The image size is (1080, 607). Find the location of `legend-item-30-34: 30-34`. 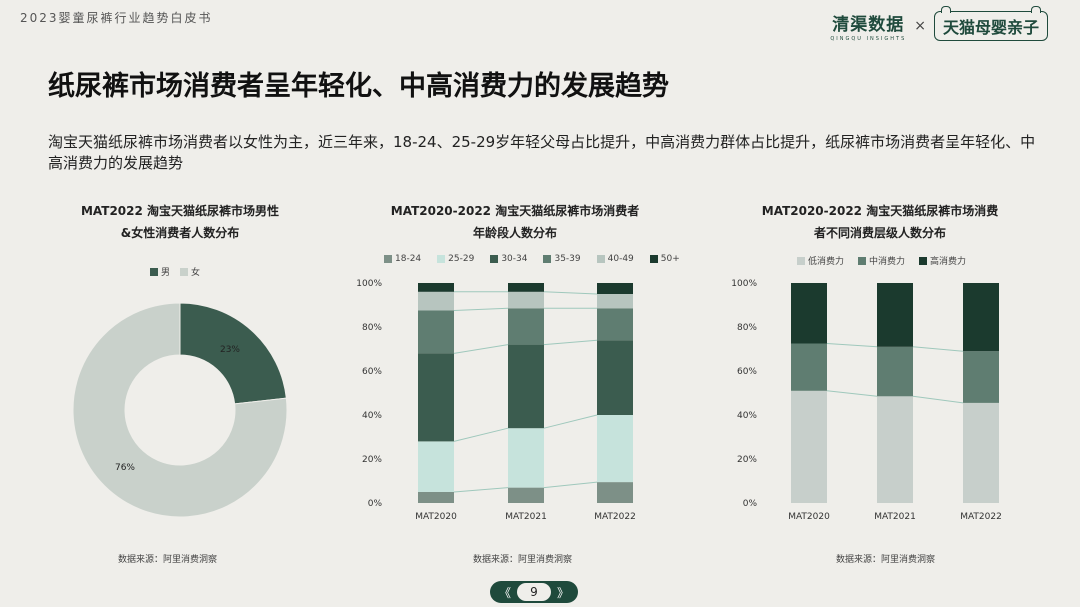

legend-item-30-34: 30-34 is located at coordinates (508, 259).